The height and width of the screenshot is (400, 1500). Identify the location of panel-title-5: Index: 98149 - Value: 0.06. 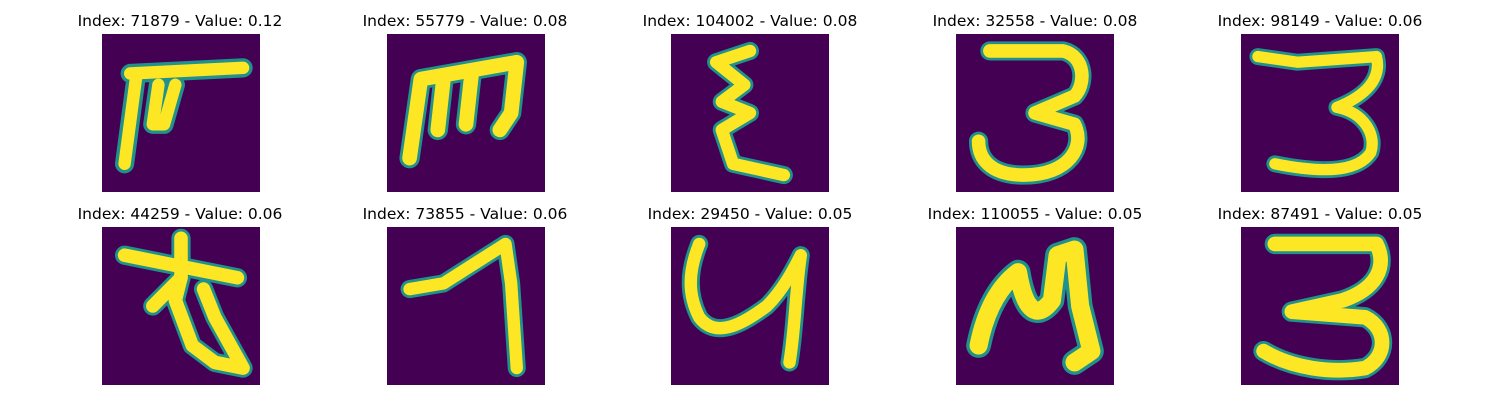
(1320, 21).